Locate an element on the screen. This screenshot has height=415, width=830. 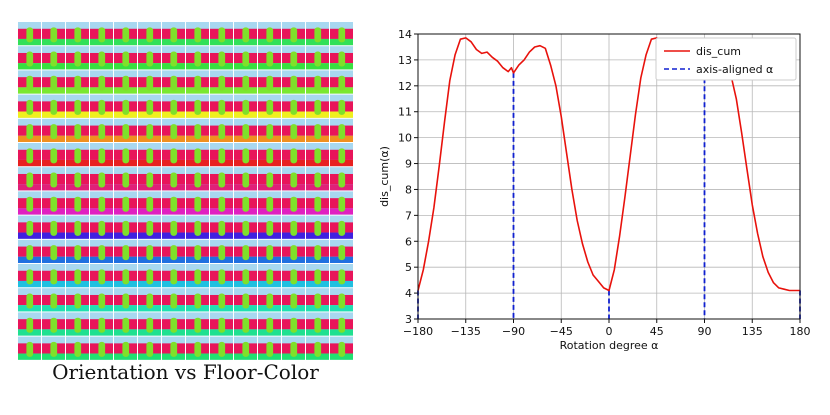
x-tick-label: −135 is located at coordinates (466, 331).